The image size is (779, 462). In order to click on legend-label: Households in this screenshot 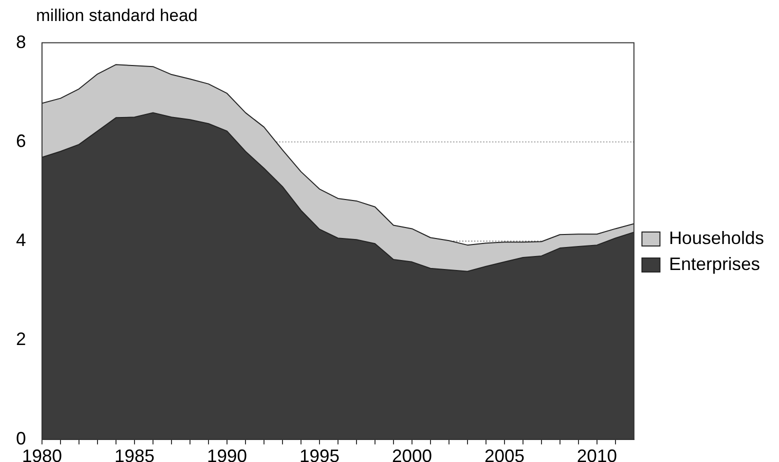, I will do `click(716, 238)`.